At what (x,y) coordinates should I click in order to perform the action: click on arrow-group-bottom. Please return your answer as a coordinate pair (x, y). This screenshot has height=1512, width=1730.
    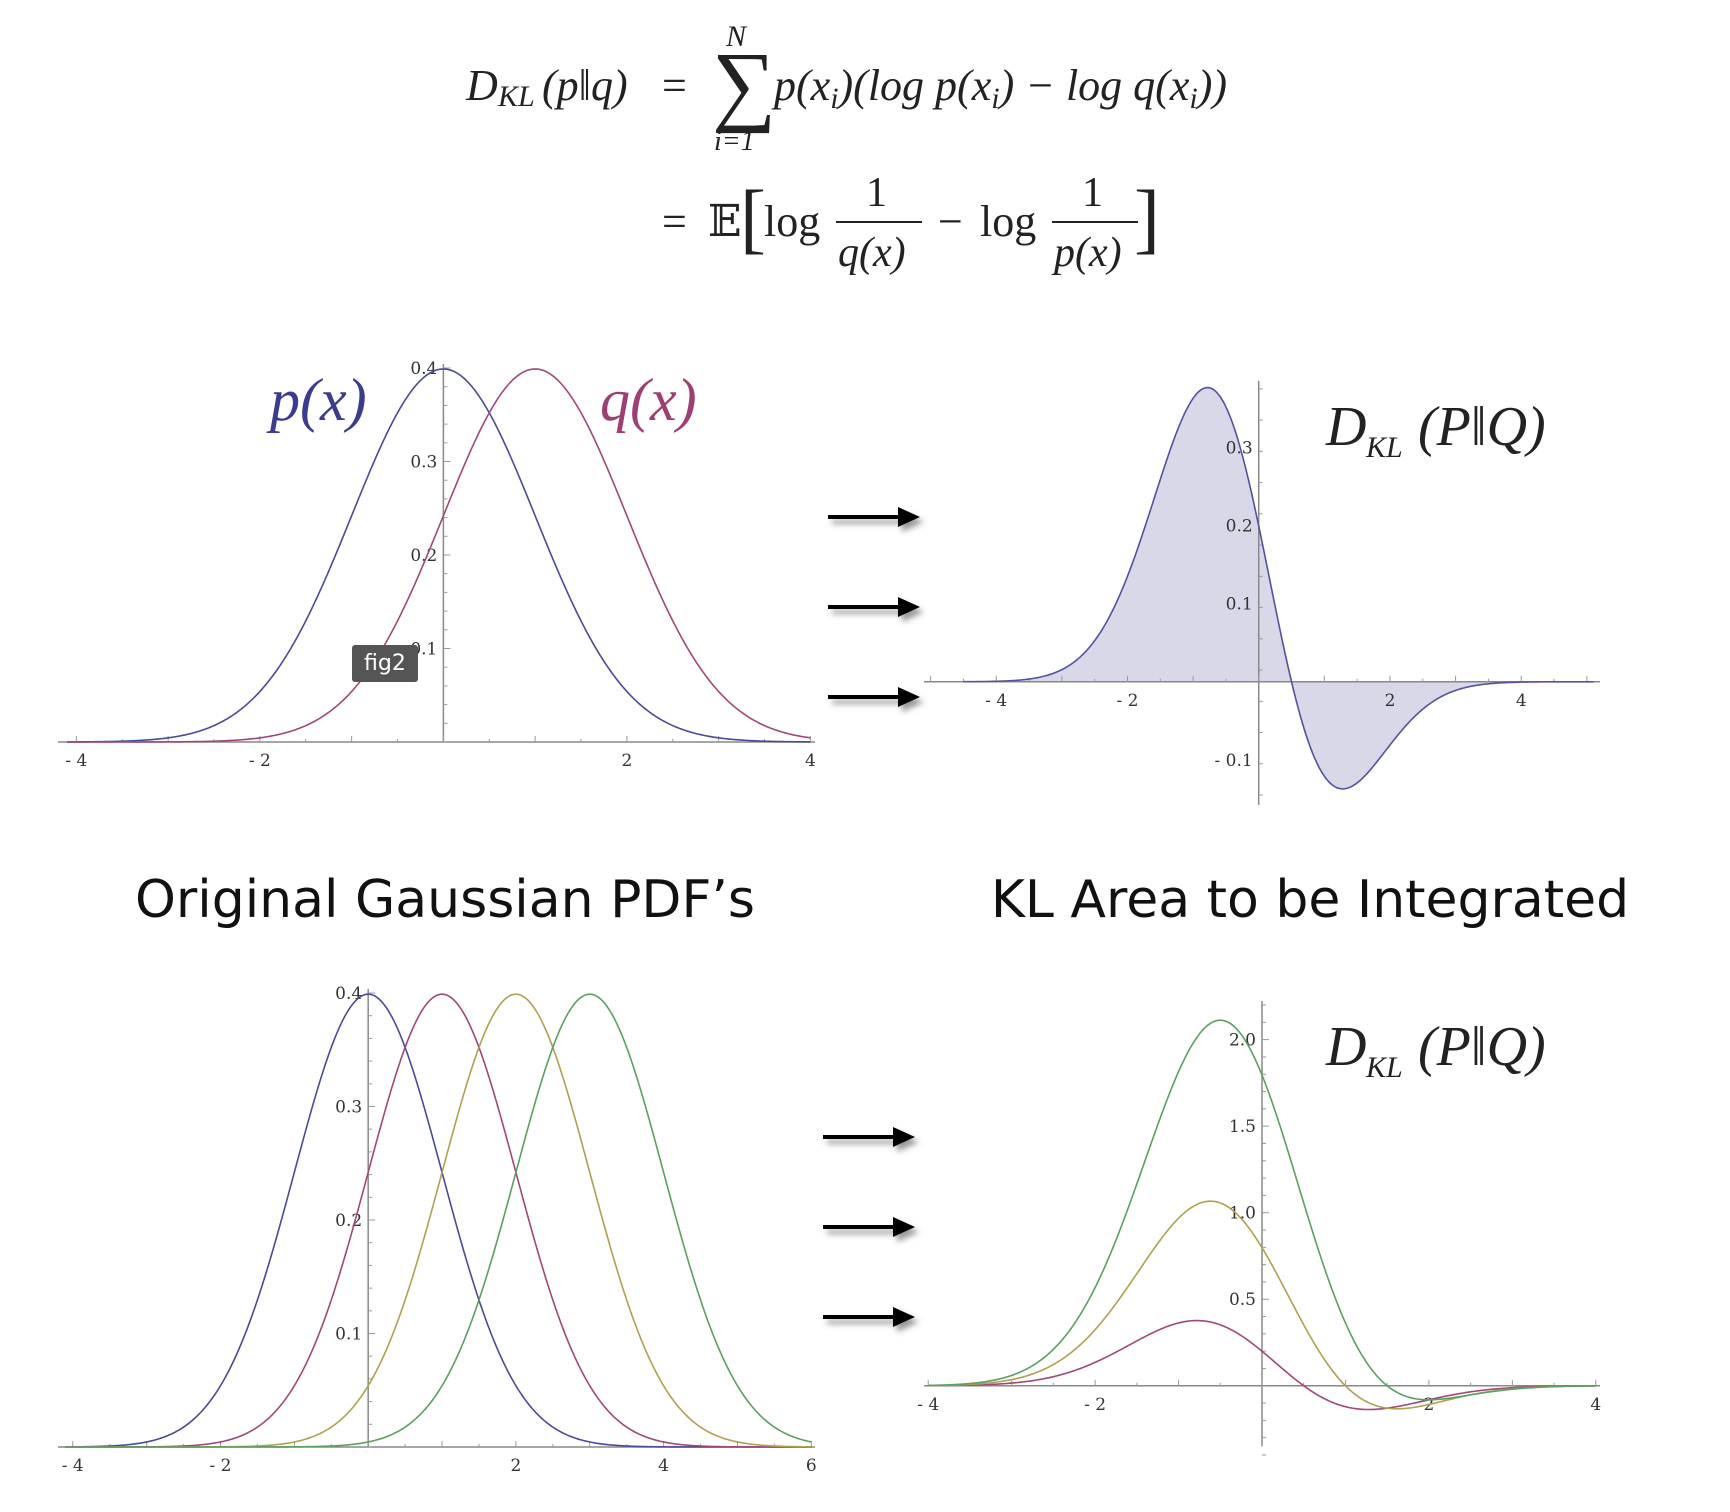
    Looking at the image, I should click on (869, 1227).